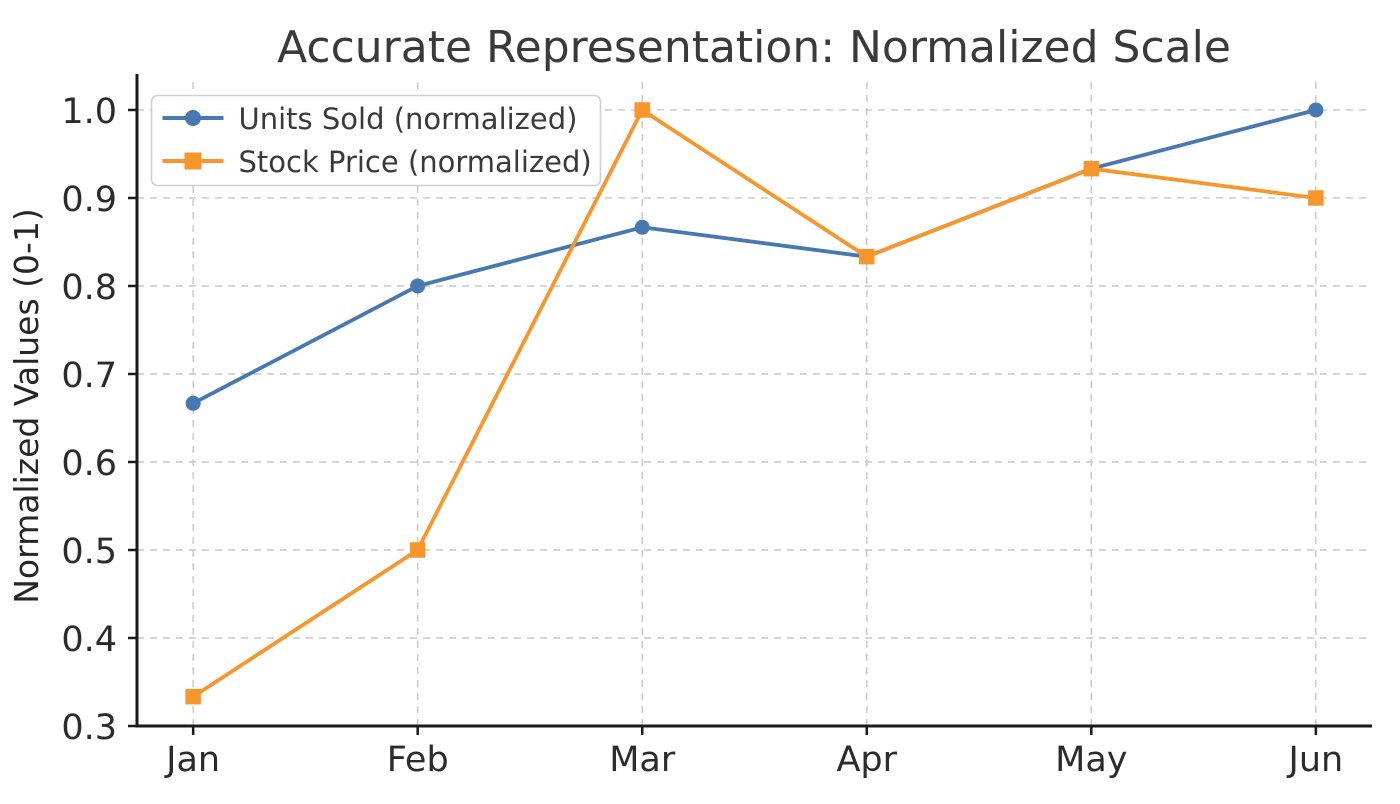  What do you see at coordinates (415, 162) in the screenshot?
I see `legend-label-stock-price-normalized: Stock Price (normalized)` at bounding box center [415, 162].